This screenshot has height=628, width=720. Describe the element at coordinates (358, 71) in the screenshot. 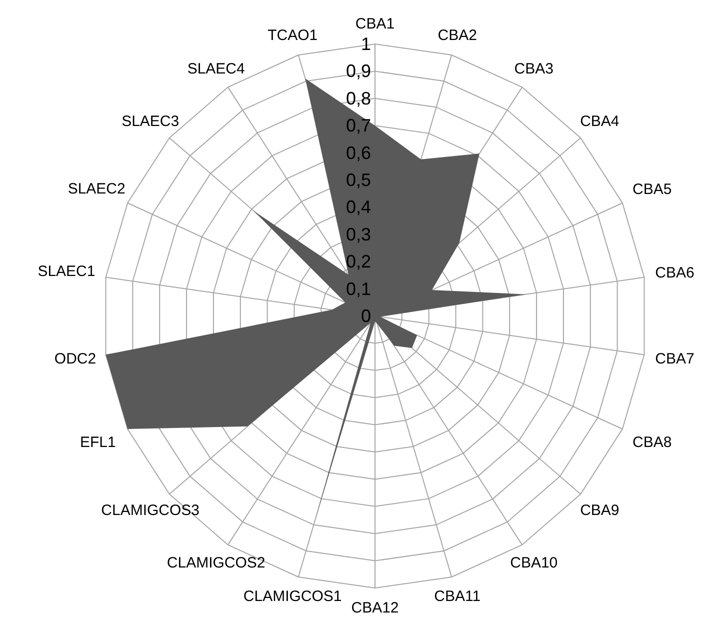

I see `y-tick-label: 0,9` at that location.